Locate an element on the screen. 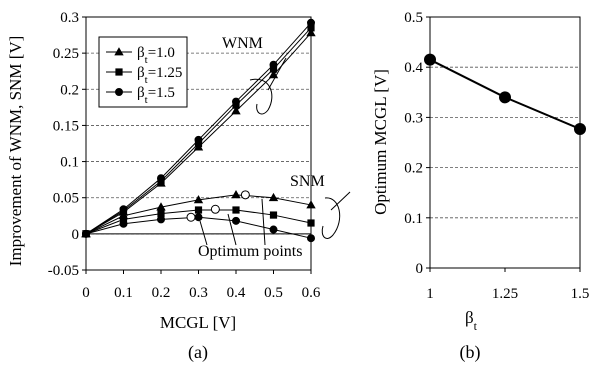  x-tick-label: 0.4 is located at coordinates (236, 293).